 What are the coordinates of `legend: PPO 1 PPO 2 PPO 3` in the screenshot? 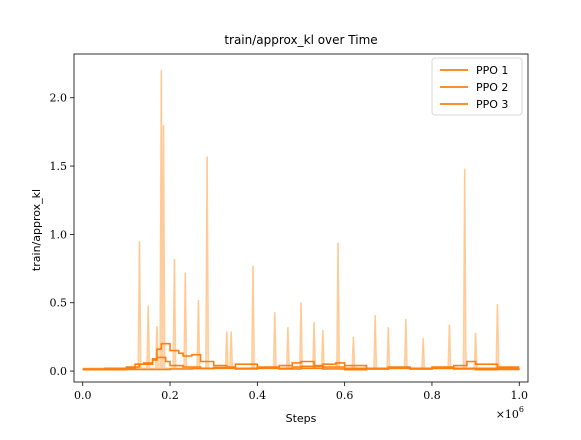 It's located at (477, 86).